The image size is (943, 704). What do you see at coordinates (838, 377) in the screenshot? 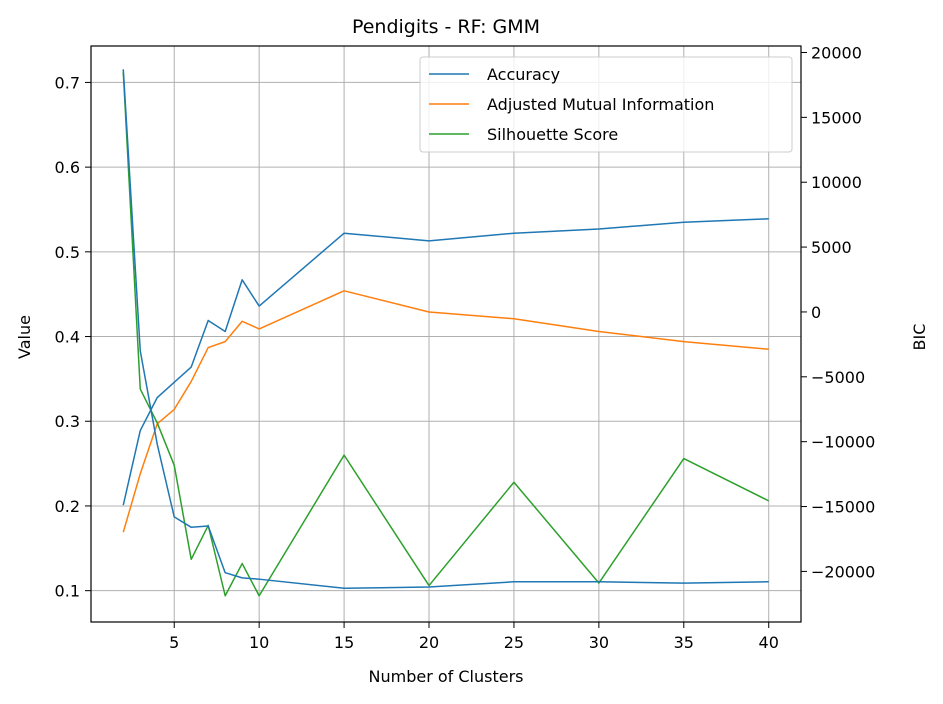
I see `y2-tick-label: −5000` at bounding box center [838, 377].